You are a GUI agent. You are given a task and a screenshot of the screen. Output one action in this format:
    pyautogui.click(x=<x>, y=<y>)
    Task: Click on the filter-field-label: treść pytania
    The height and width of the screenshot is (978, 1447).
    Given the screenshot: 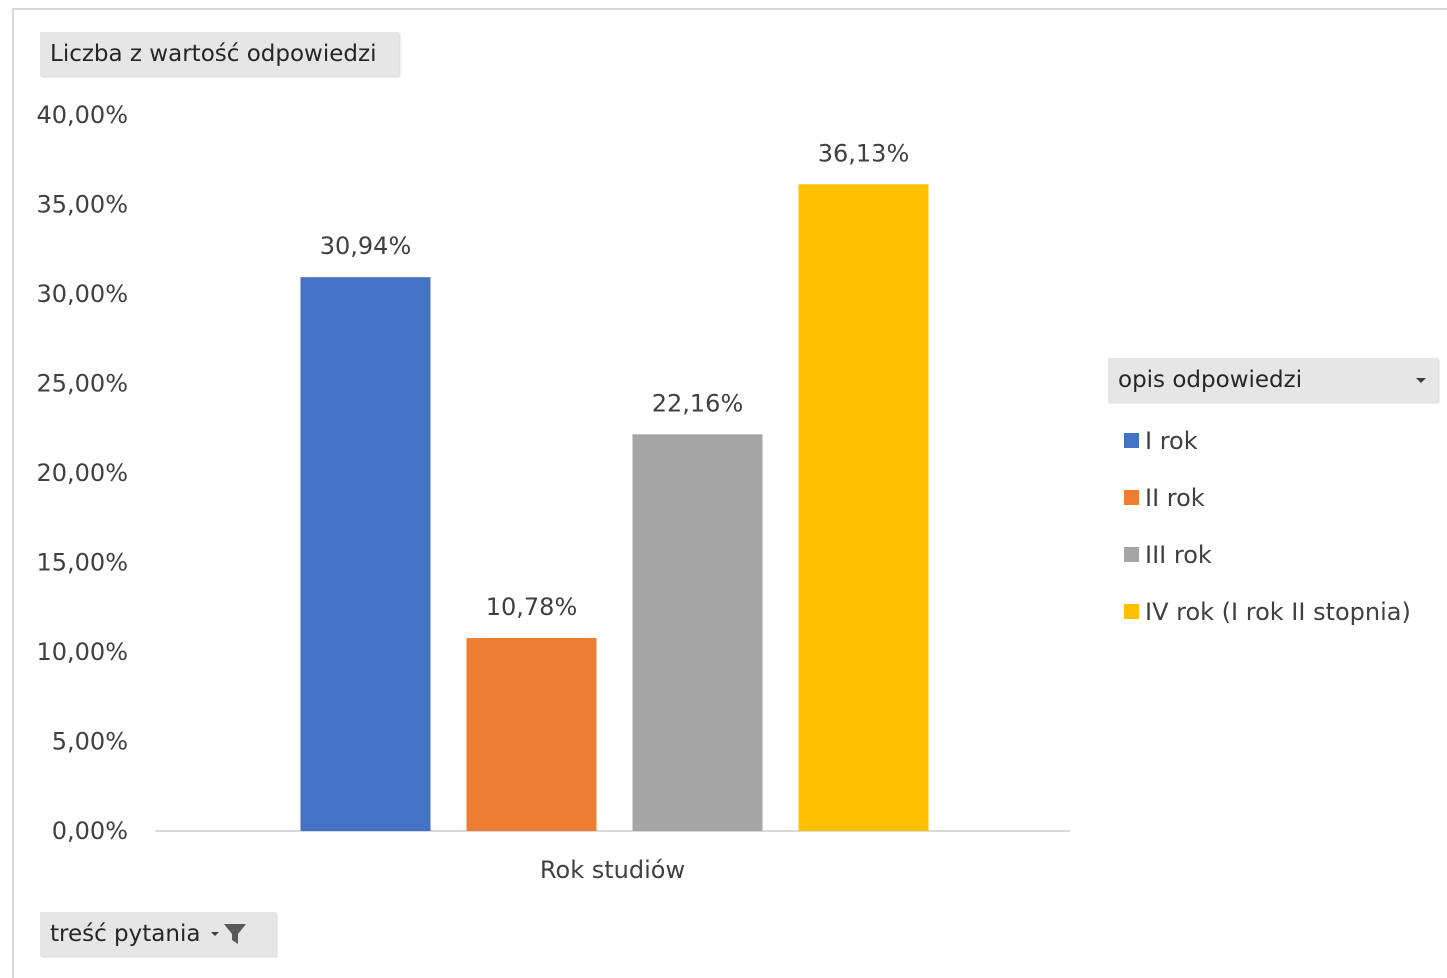 What is the action you would take?
    pyautogui.click(x=125, y=934)
    